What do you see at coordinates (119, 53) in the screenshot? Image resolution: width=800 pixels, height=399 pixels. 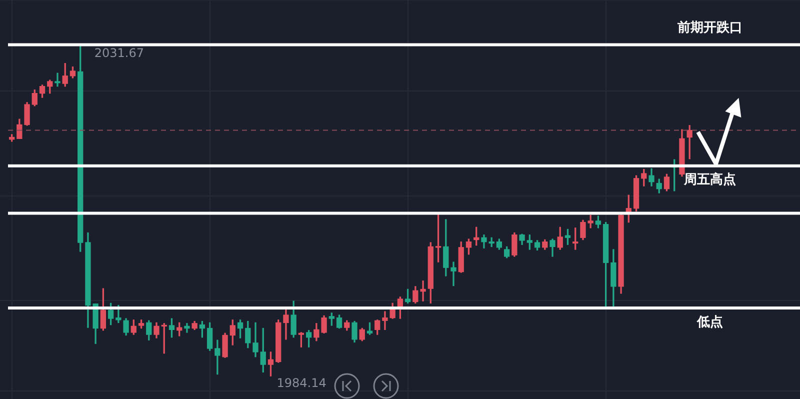 I see `annotation: 2031.67` at bounding box center [119, 53].